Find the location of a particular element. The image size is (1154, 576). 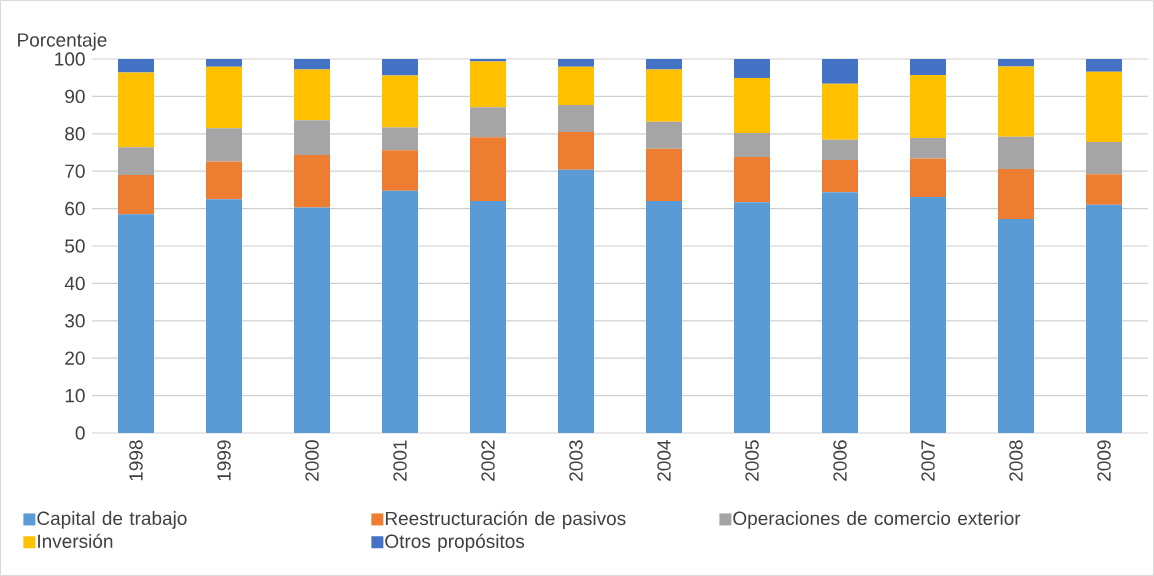

y-tick-label: 80 is located at coordinates (75, 134).